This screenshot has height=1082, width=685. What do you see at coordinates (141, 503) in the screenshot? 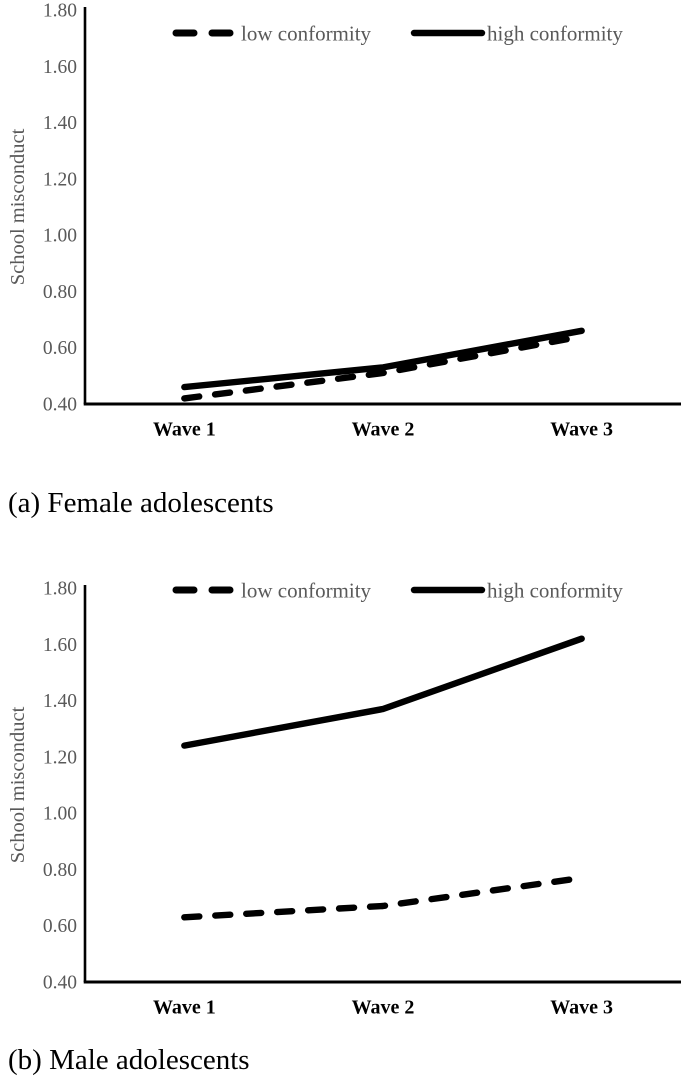
I see `caption-female-adolescents: (a) Female adolescents` at bounding box center [141, 503].